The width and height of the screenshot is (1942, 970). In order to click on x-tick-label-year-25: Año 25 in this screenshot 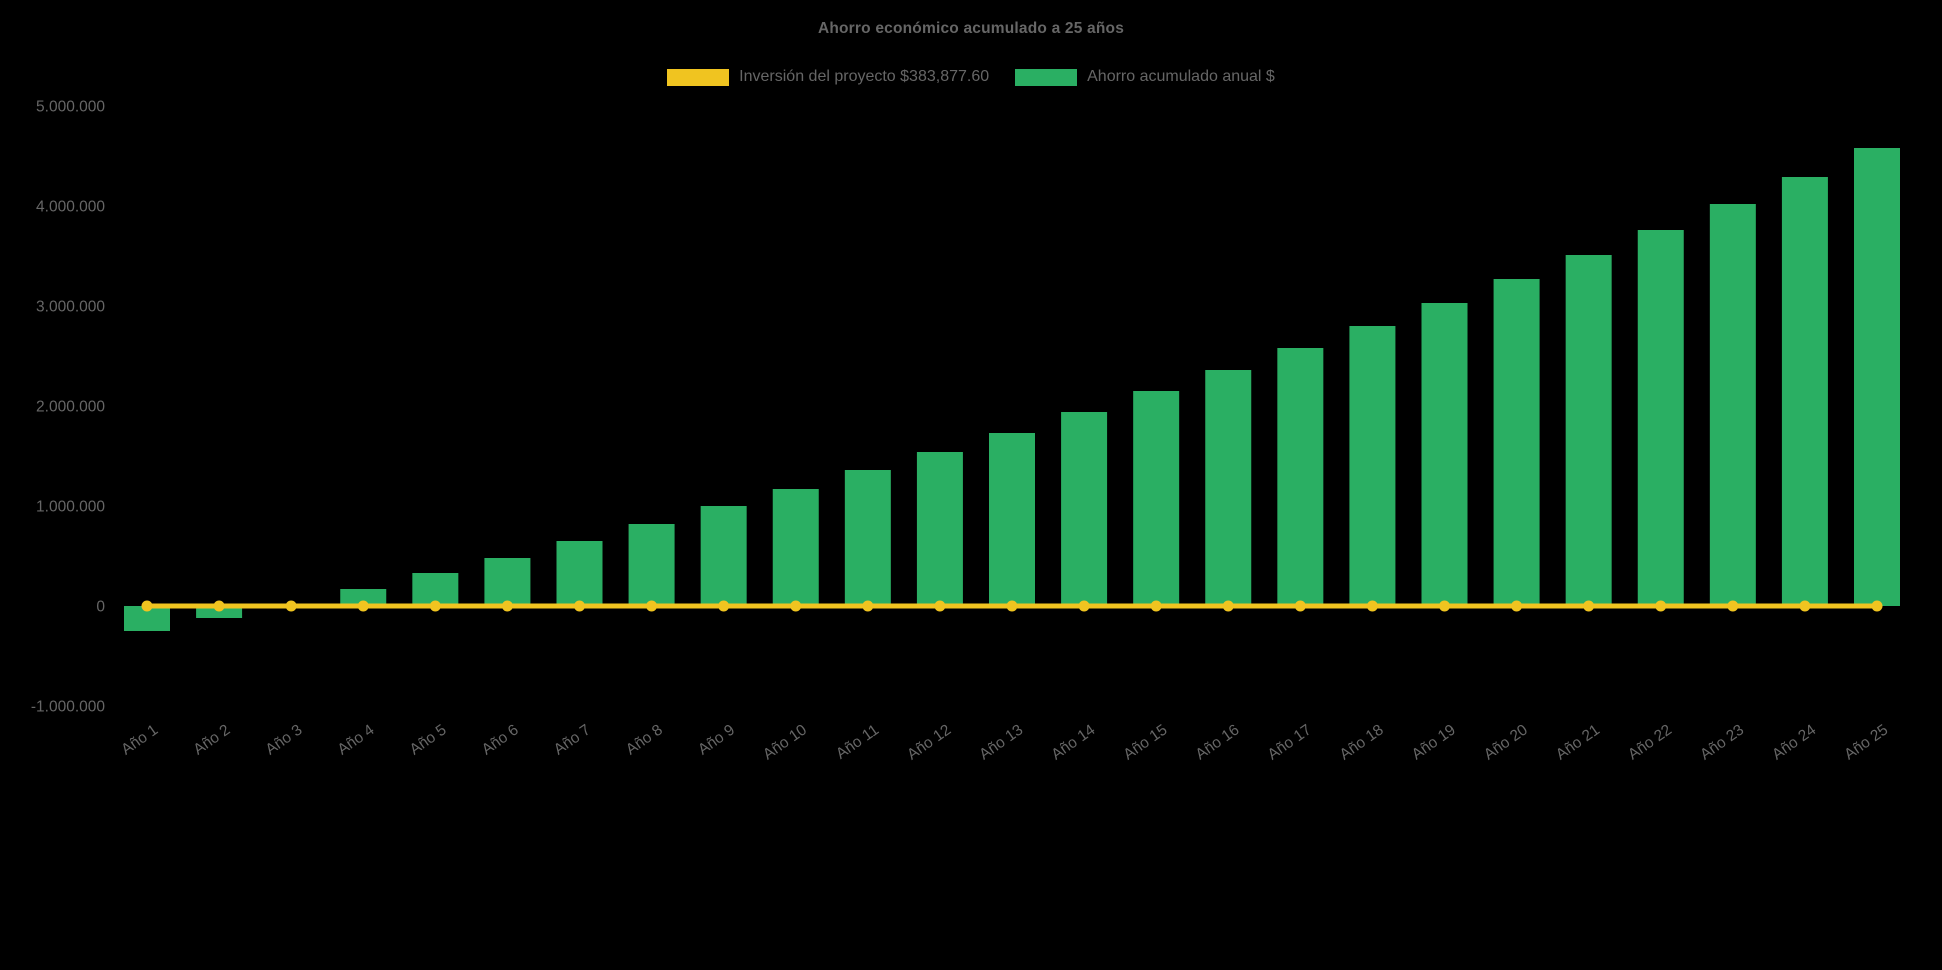, I will do `click(1866, 742)`.